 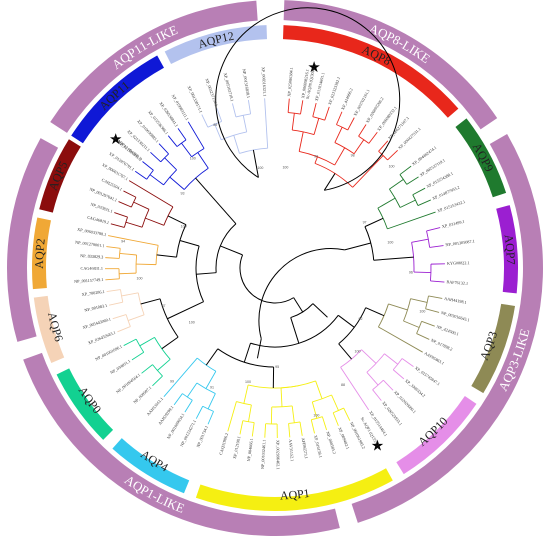 What do you see at coordinates (113, 290) in the screenshot?
I see `branch-aqp6` at bounding box center [113, 290].